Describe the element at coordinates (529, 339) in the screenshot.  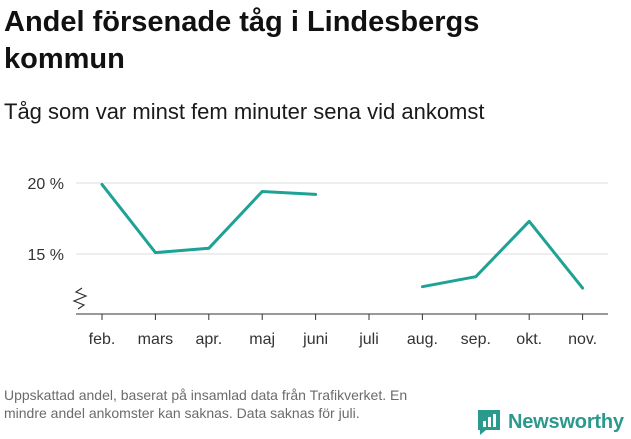
I see `x-tick-label: okt.` at that location.